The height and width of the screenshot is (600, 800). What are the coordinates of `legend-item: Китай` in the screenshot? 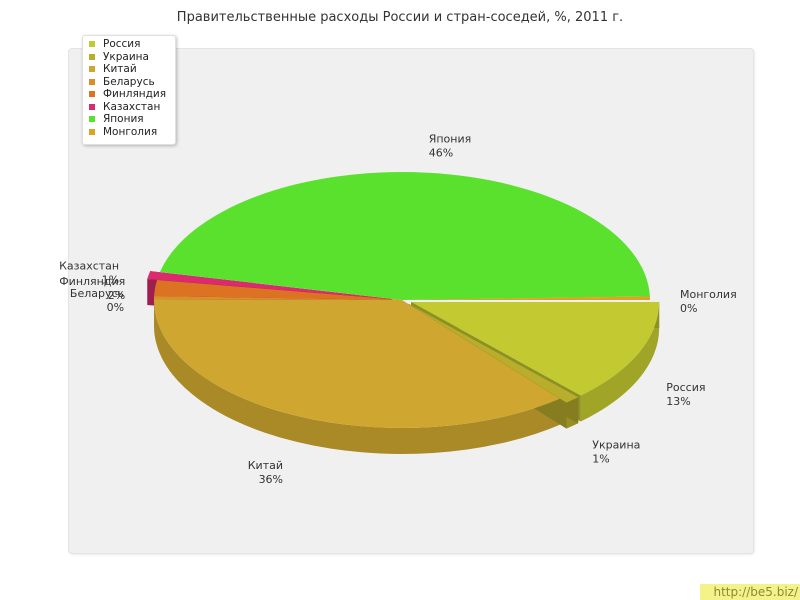 It's located at (129, 69).